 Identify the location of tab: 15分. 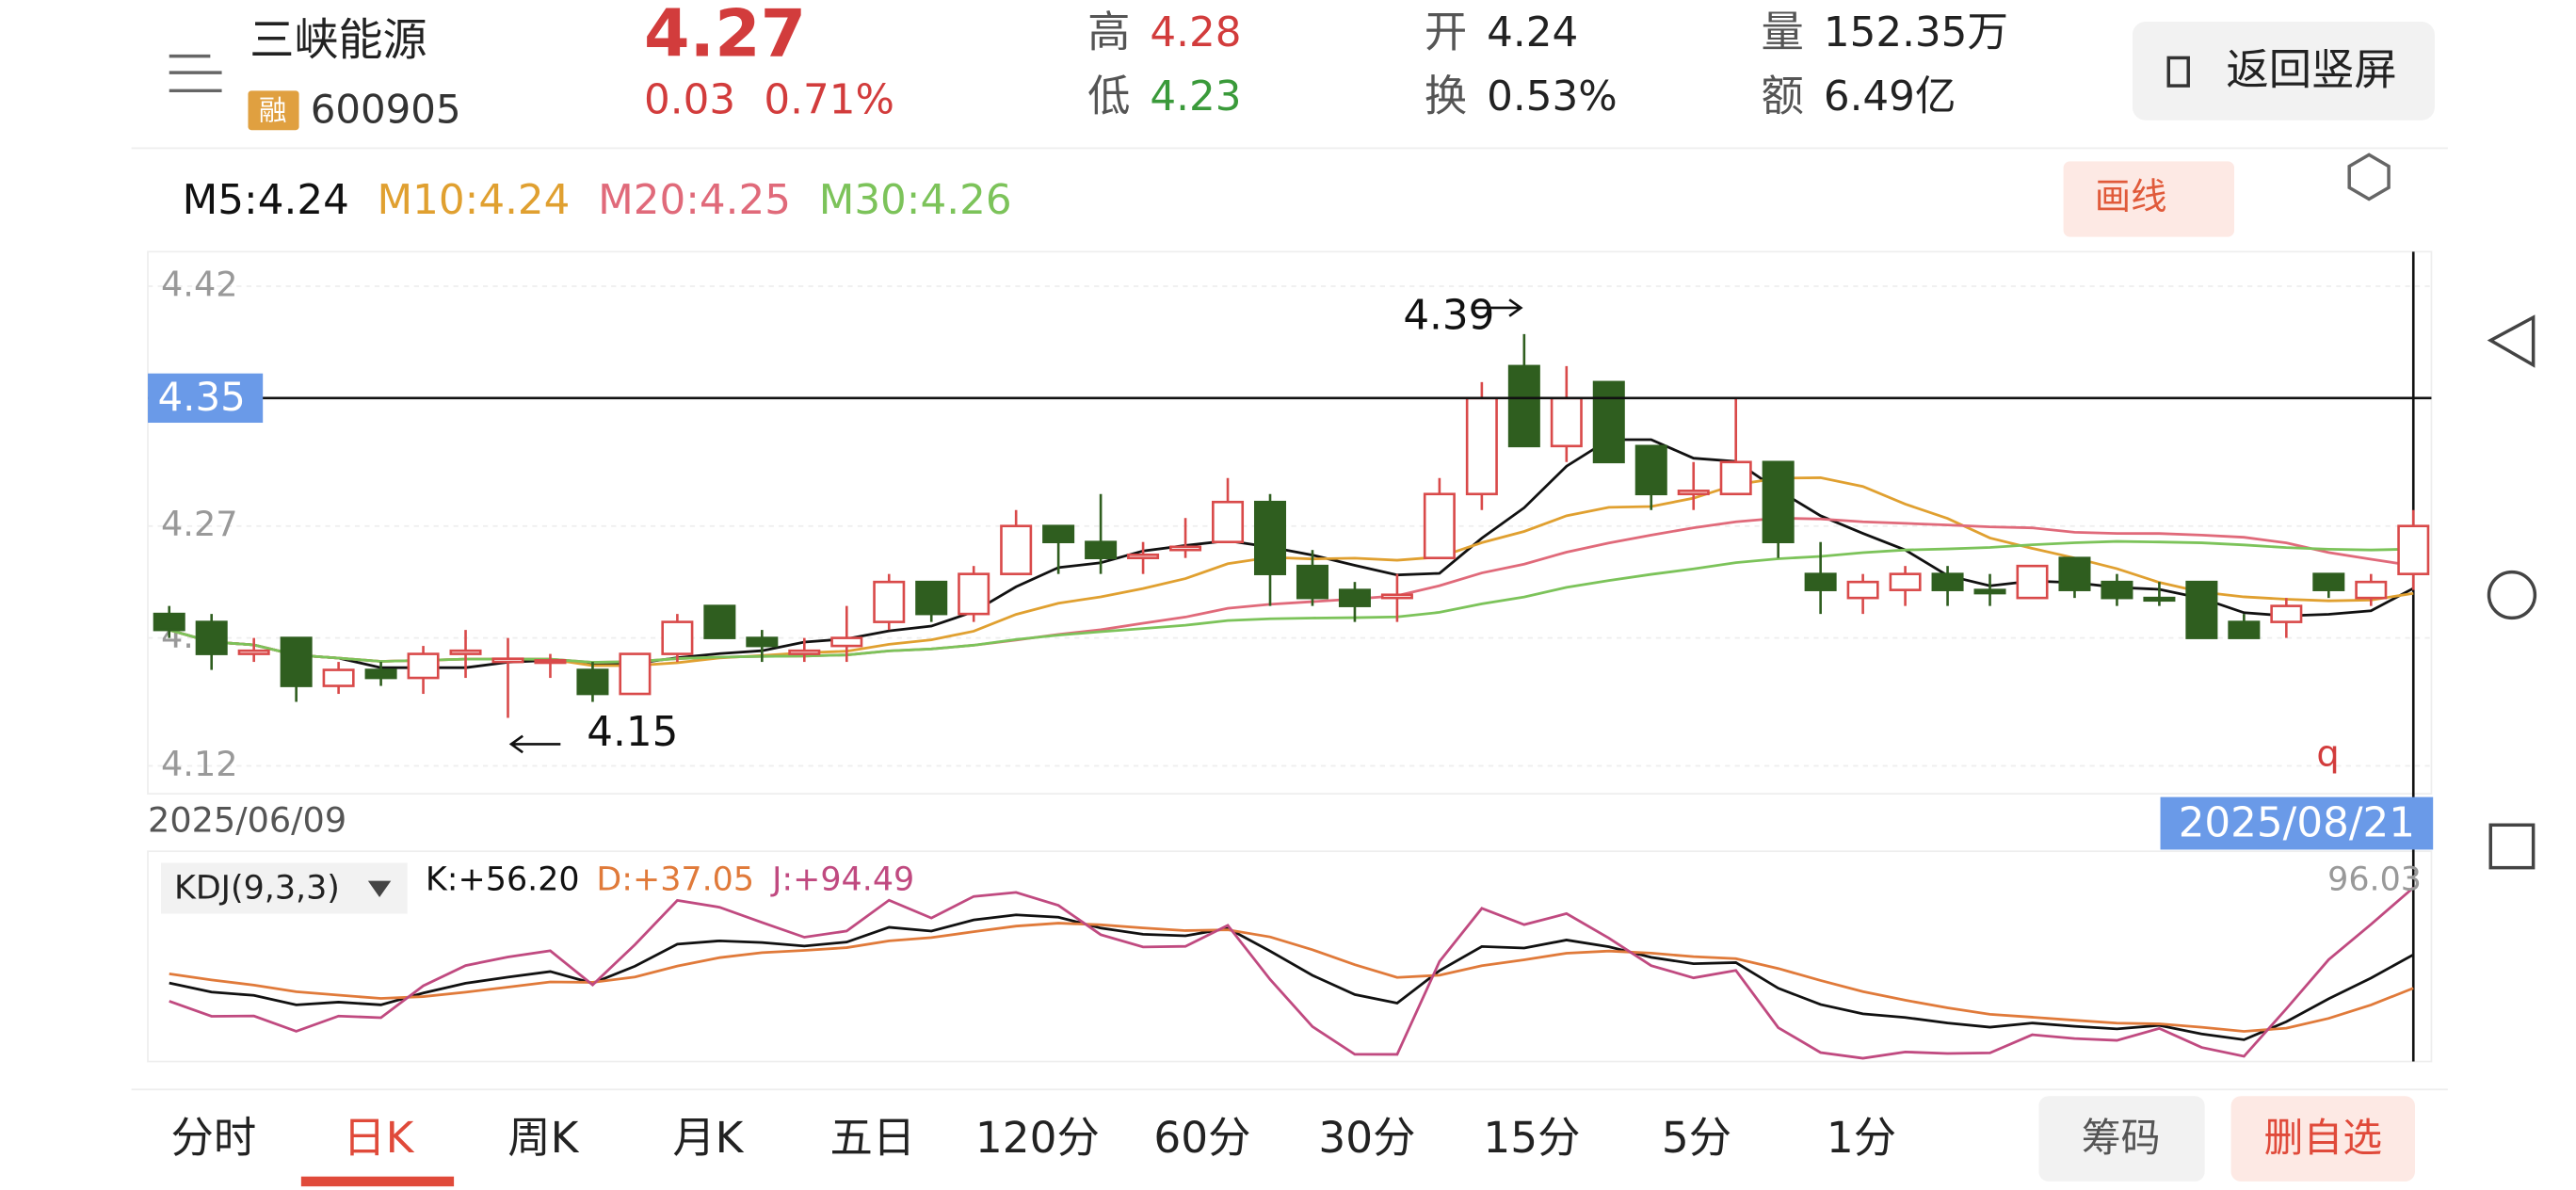
(1531, 1138).